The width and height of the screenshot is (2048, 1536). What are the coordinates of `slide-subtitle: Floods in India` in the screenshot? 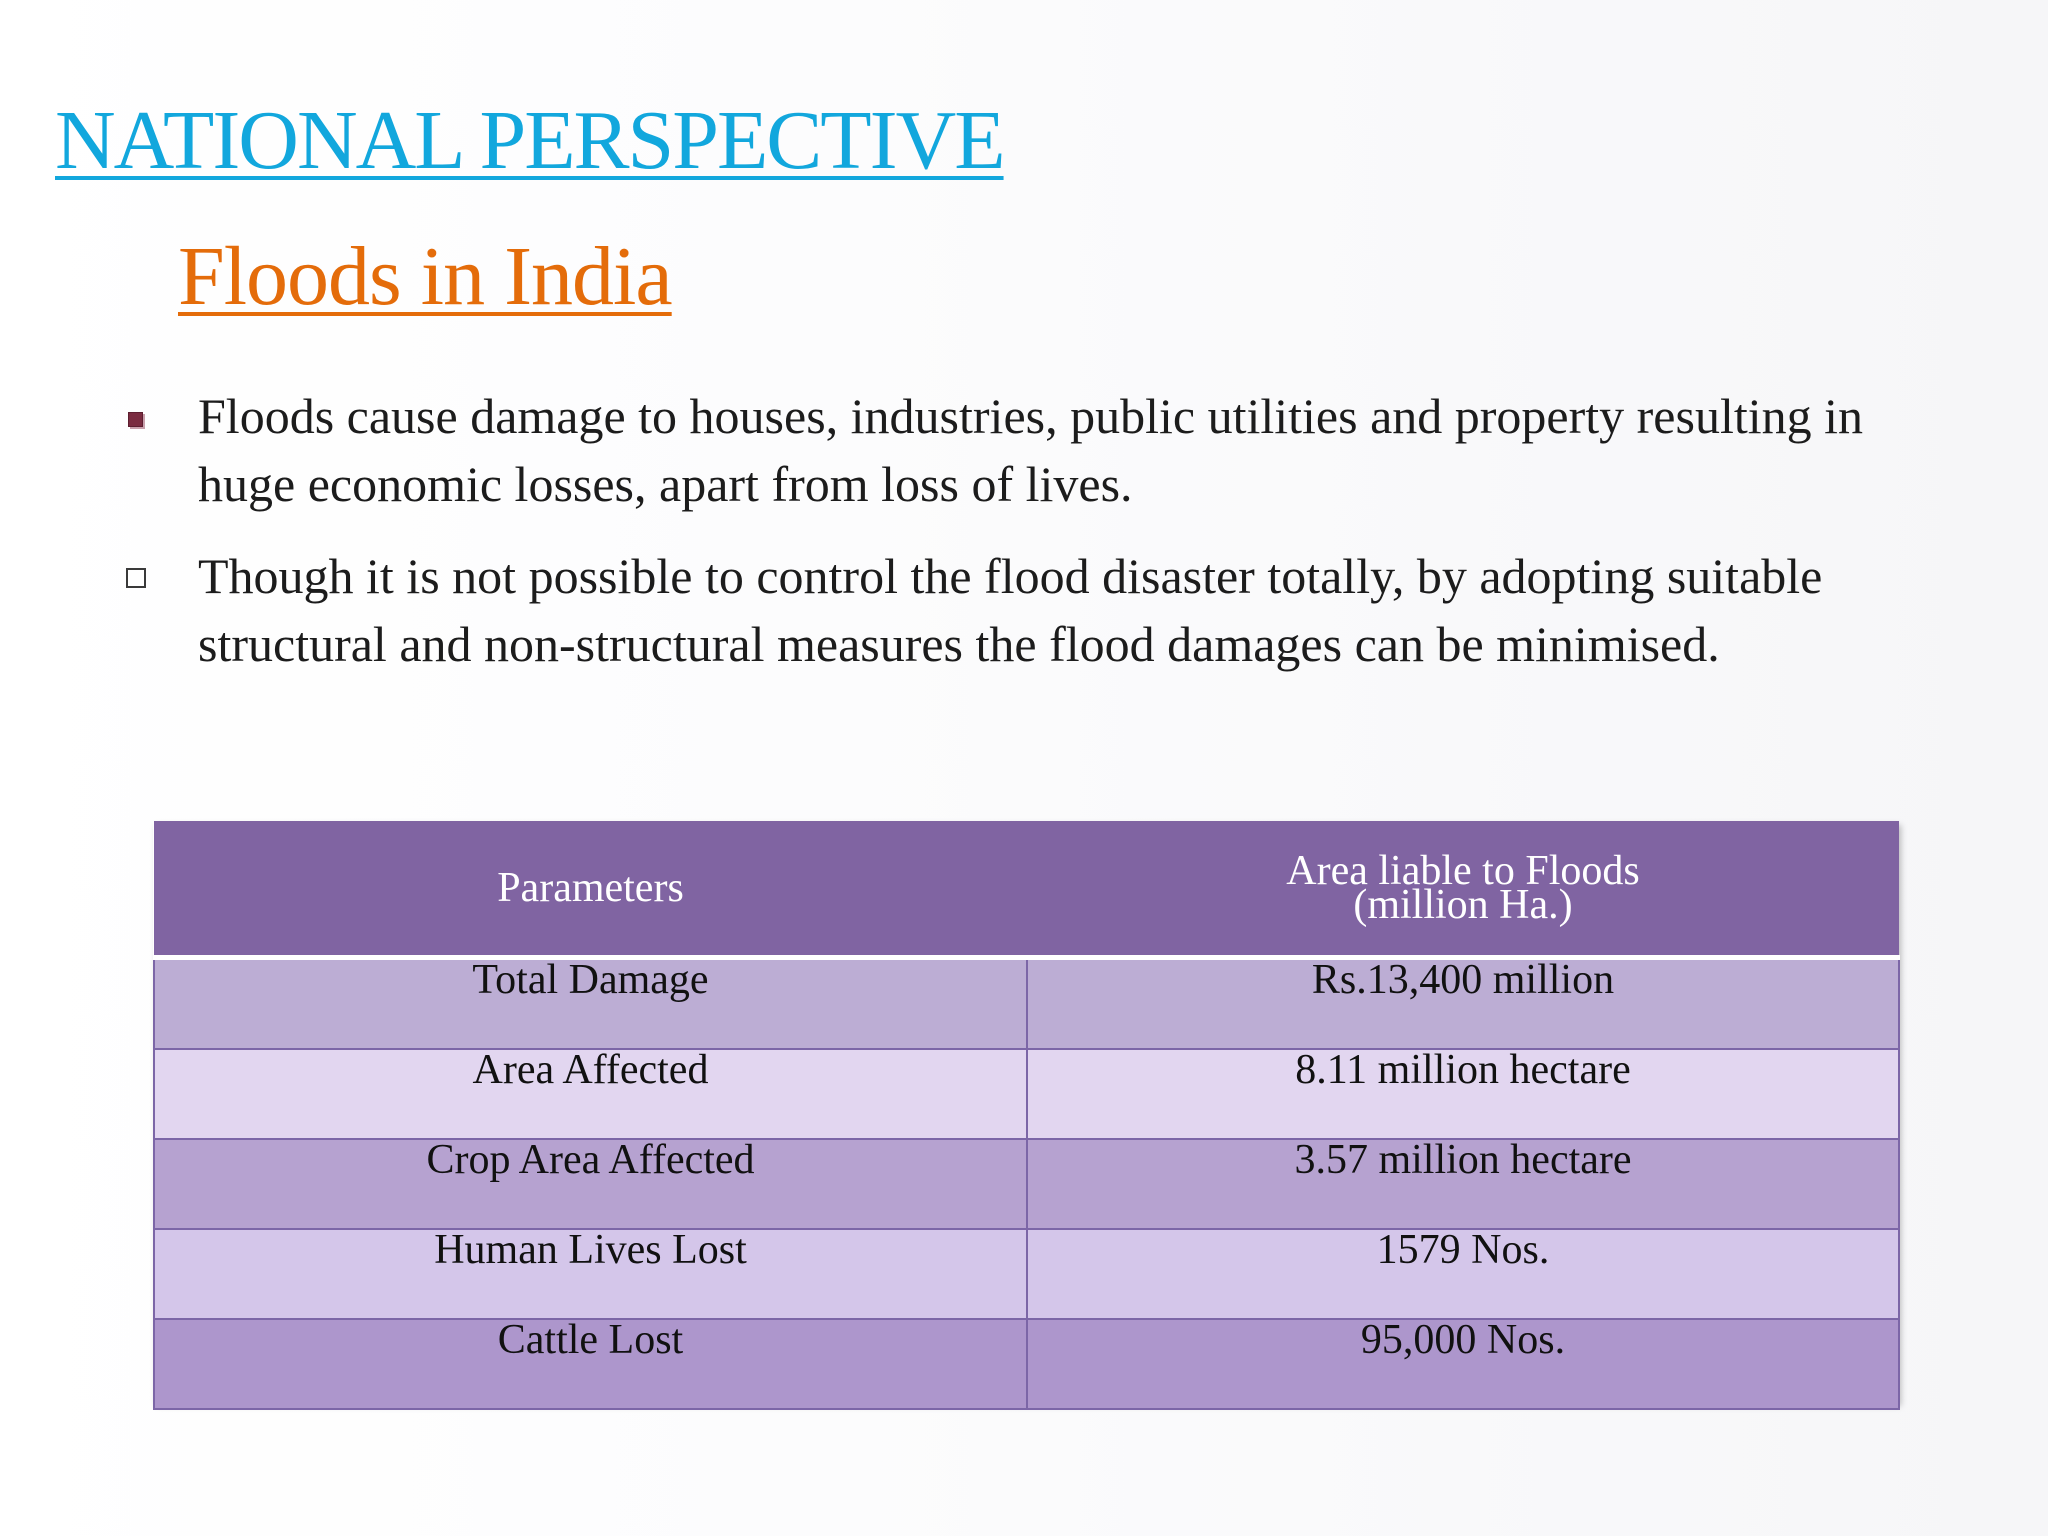 It's located at (425, 276).